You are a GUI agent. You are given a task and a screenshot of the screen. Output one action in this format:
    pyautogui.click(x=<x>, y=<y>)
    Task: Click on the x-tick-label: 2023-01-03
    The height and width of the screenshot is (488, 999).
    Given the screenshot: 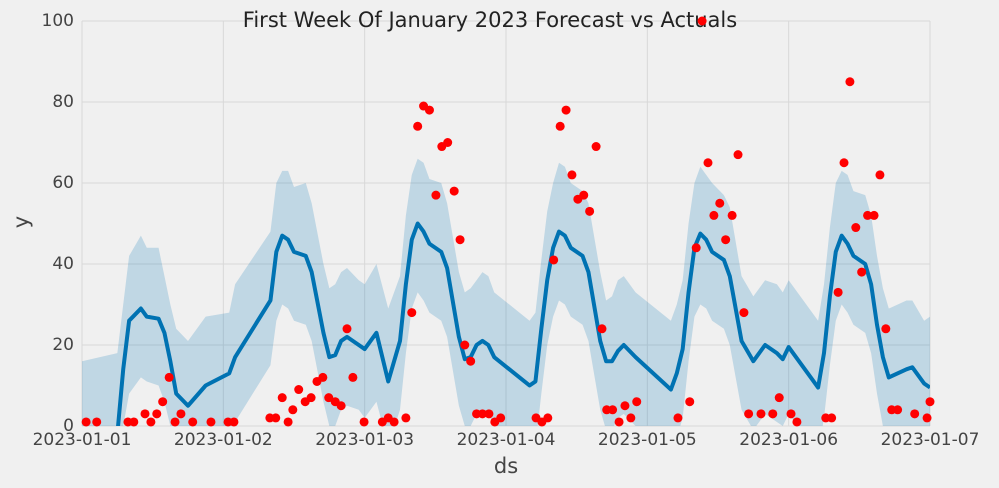 What is the action you would take?
    pyautogui.click(x=364, y=440)
    